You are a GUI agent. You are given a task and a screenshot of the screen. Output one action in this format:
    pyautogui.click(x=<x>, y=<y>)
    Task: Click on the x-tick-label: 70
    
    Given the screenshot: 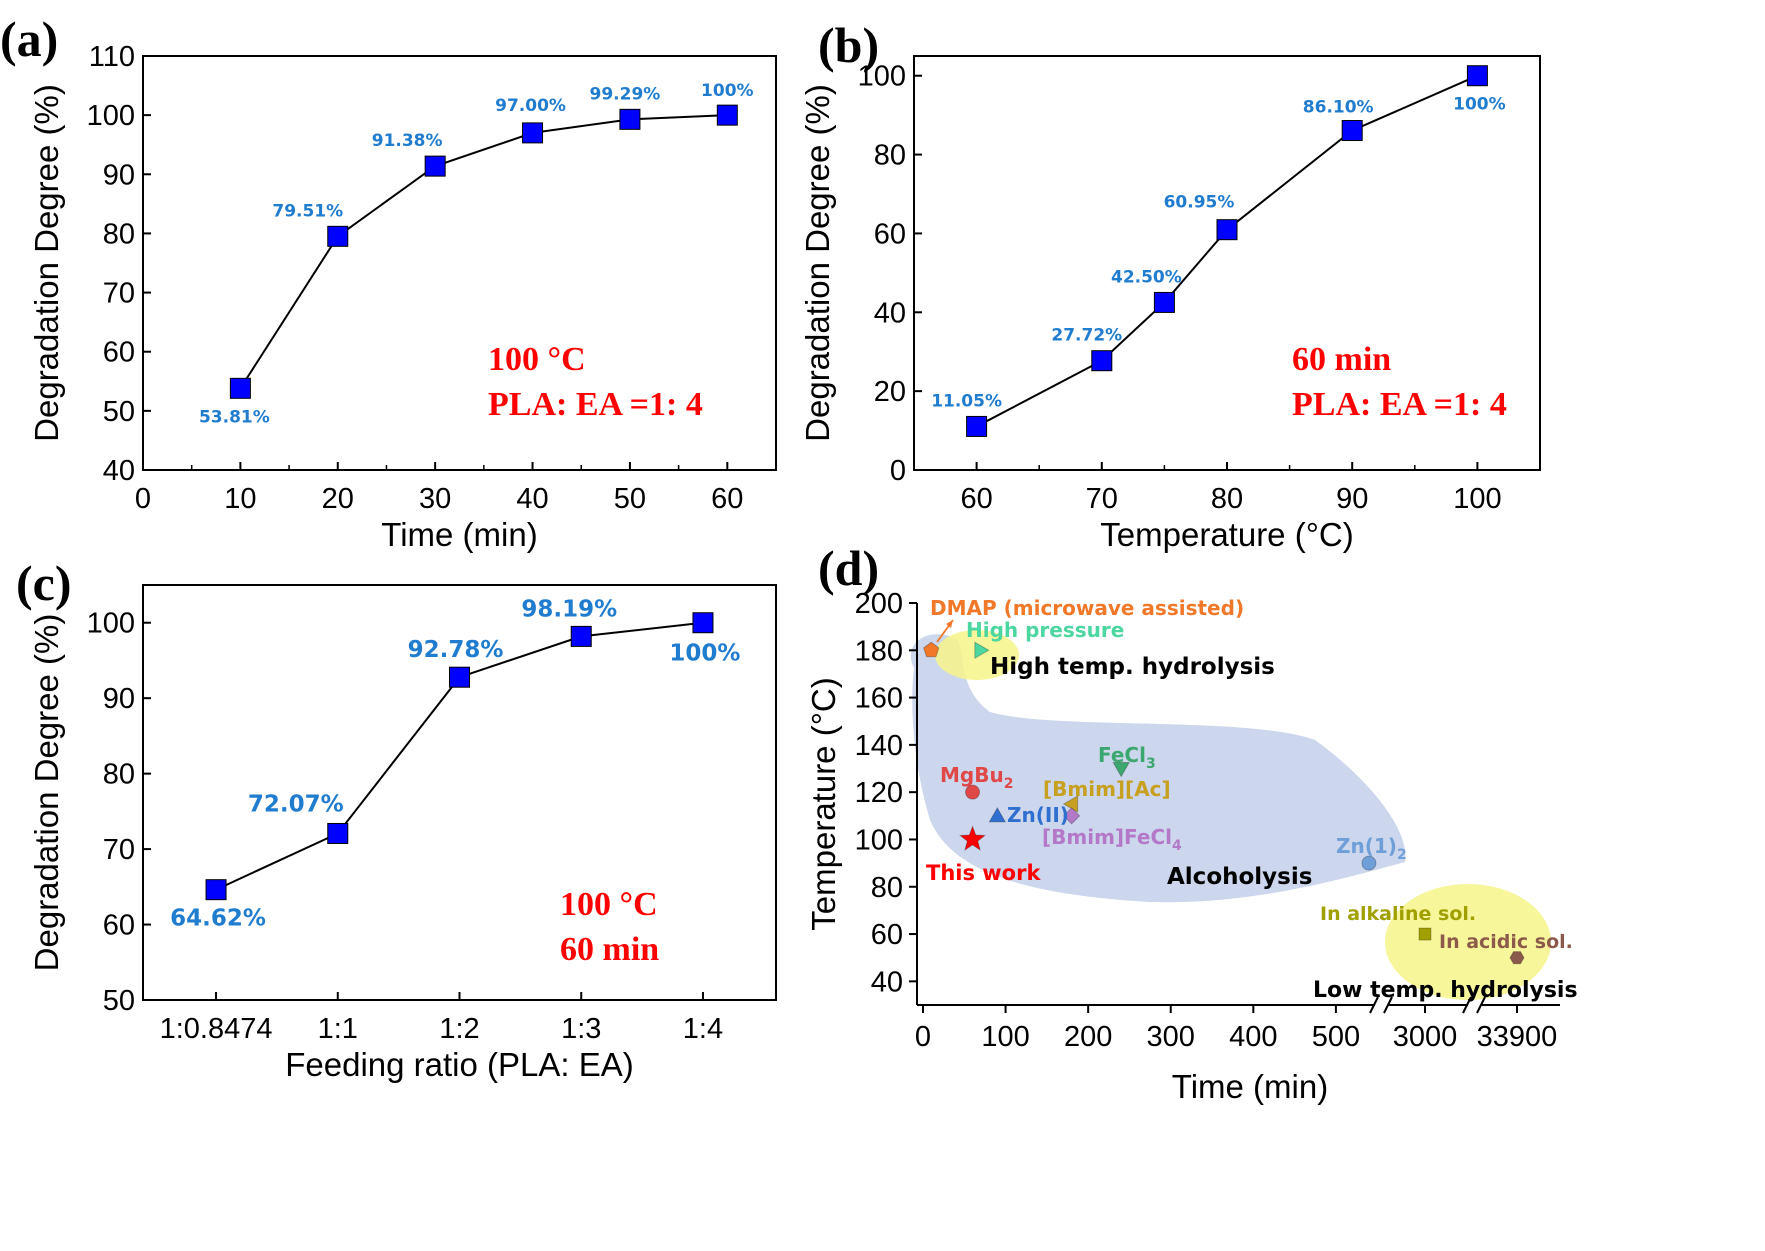 What is the action you would take?
    pyautogui.click(x=1102, y=499)
    